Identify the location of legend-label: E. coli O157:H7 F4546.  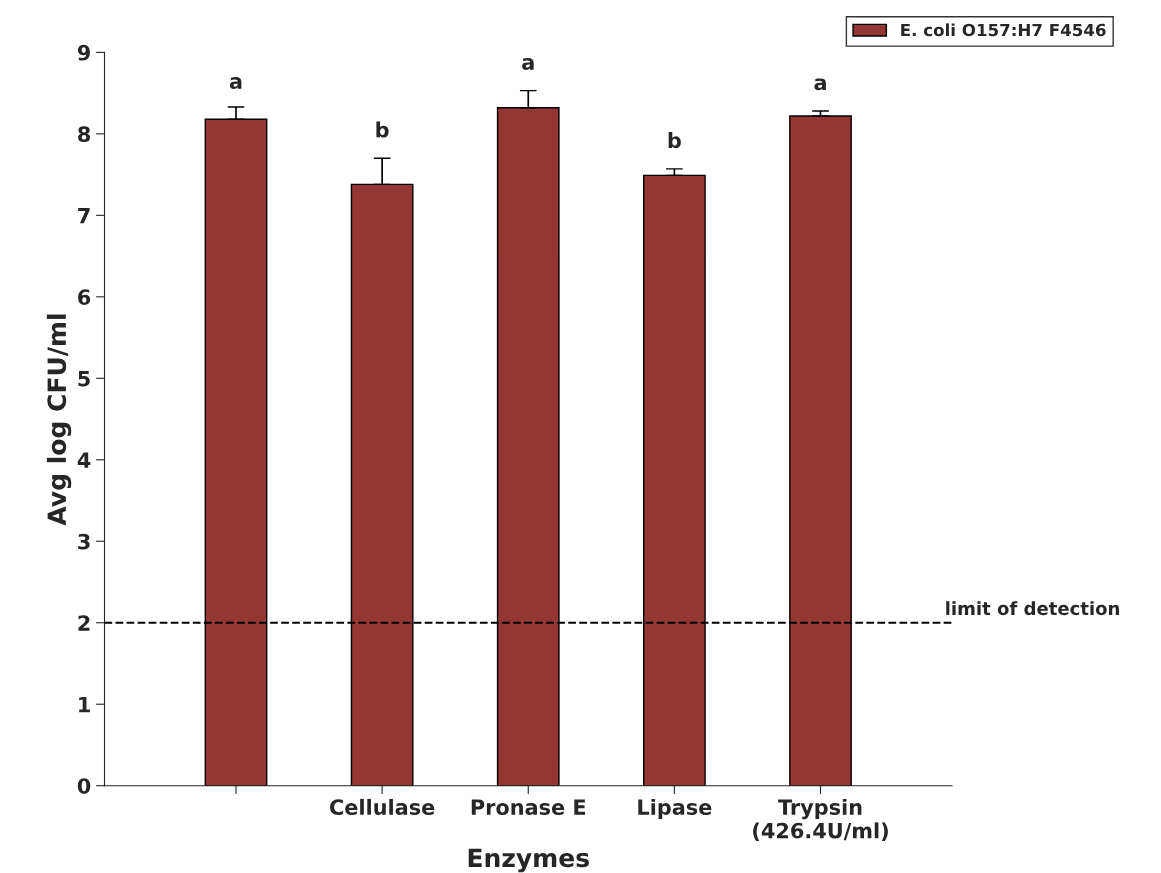
(1003, 30).